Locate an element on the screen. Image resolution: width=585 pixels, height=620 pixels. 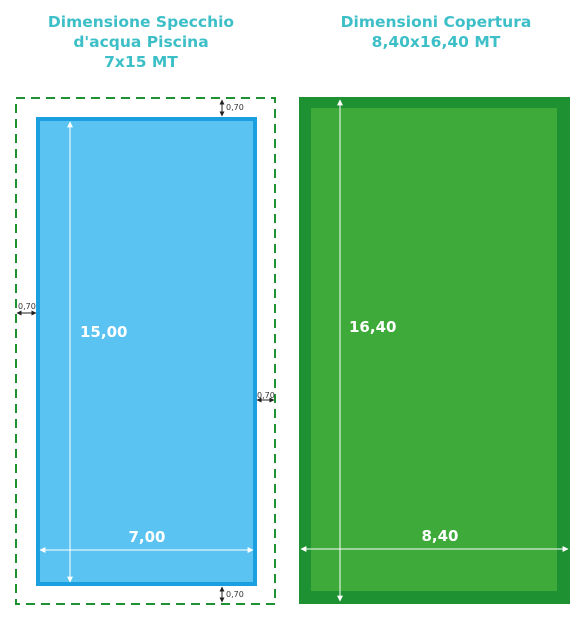
width-label: 8,40 is located at coordinates (439, 536).